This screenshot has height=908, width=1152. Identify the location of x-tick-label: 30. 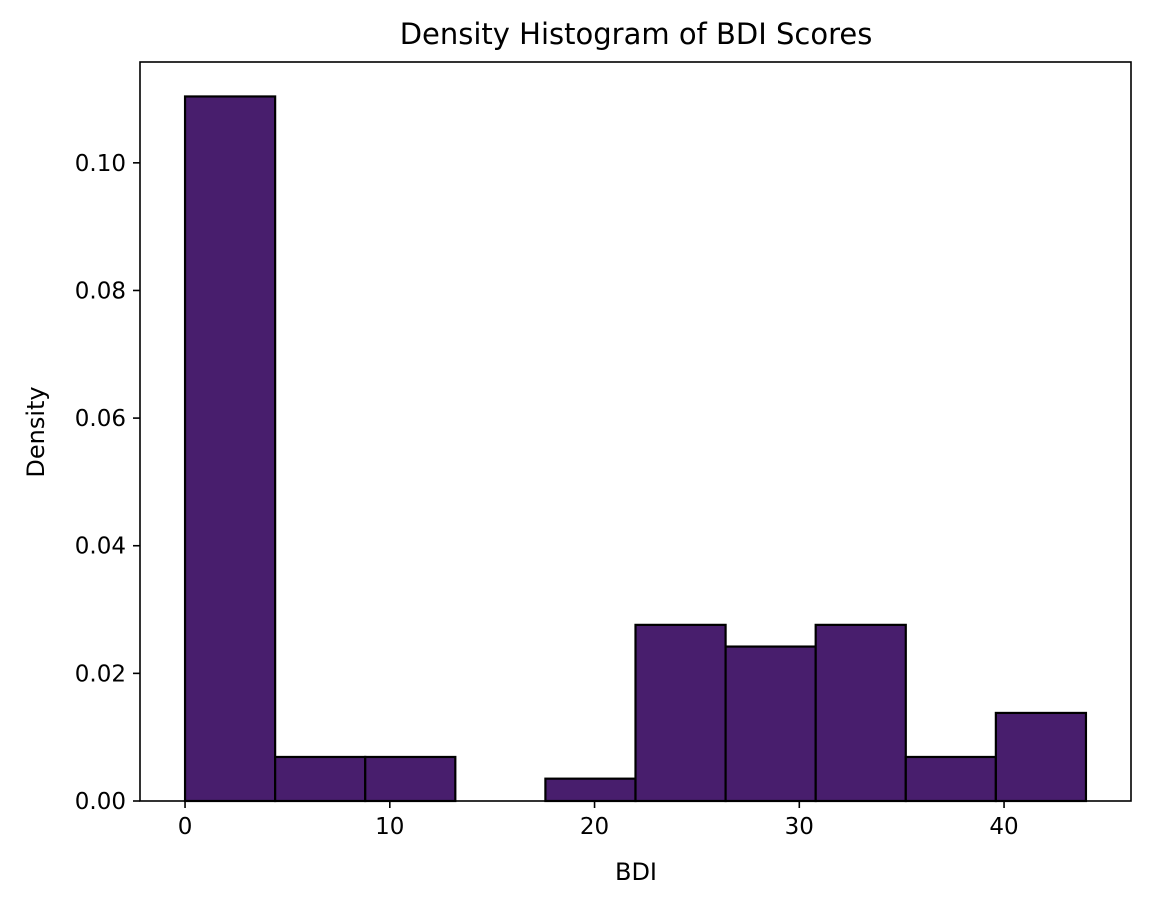
(799, 827).